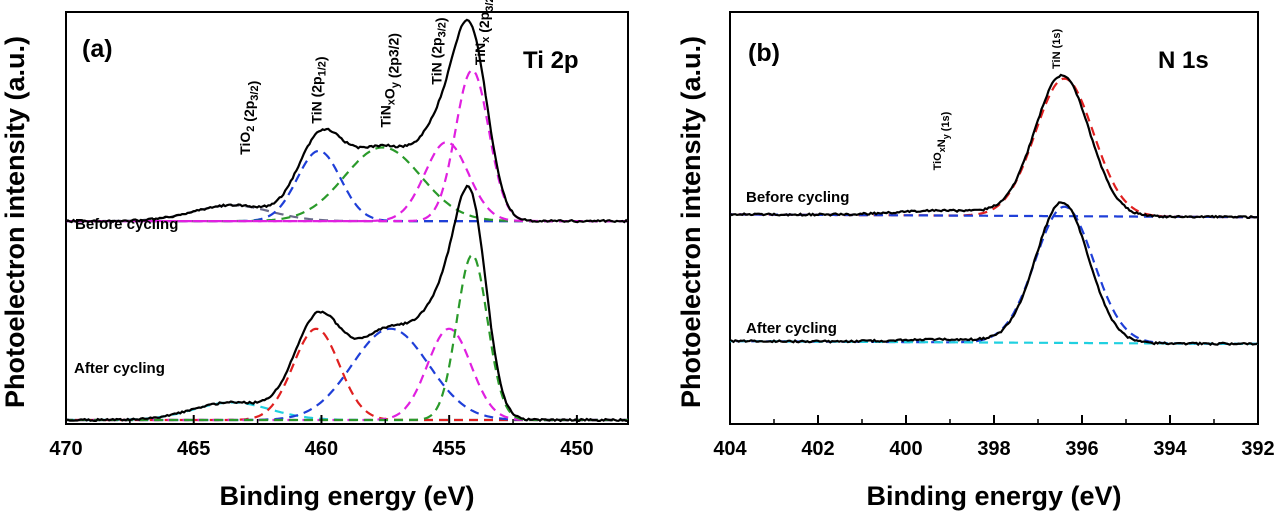 This screenshot has height=514, width=1280. Describe the element at coordinates (321, 449) in the screenshot. I see `panel-a-x-tick-label-2: 460` at that location.